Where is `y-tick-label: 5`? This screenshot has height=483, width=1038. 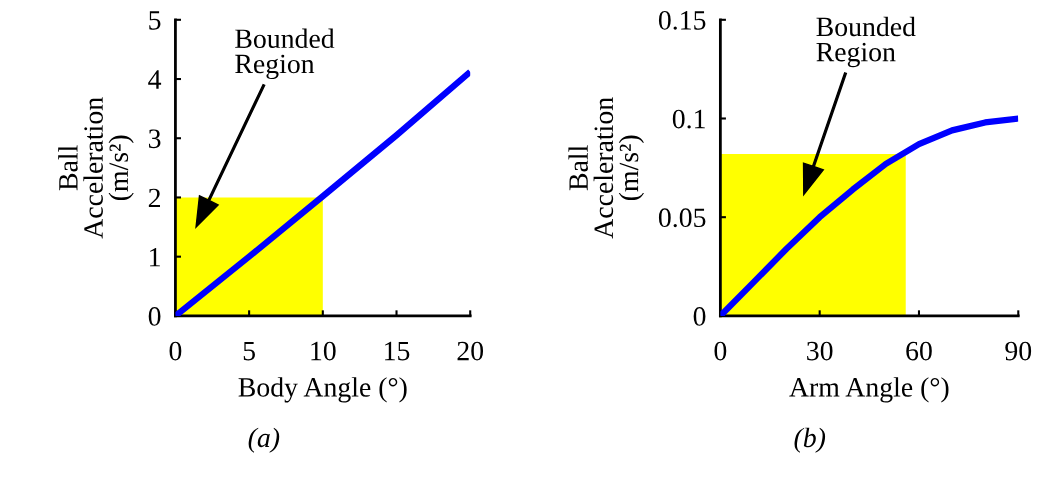
y-tick-label: 5 is located at coordinates (155, 20).